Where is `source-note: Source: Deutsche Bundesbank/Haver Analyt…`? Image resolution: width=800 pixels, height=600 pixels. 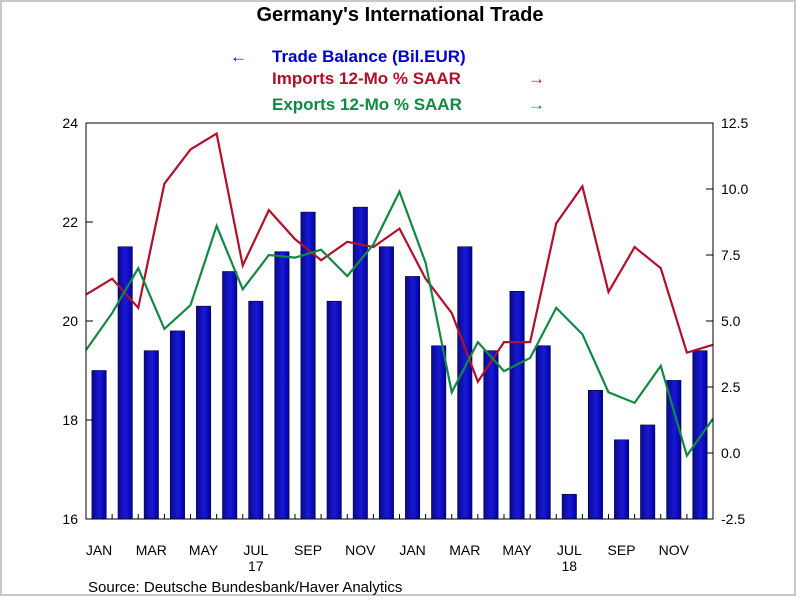 source-note: Source: Deutsche Bundesbank/Haver Analyt… is located at coordinates (245, 587).